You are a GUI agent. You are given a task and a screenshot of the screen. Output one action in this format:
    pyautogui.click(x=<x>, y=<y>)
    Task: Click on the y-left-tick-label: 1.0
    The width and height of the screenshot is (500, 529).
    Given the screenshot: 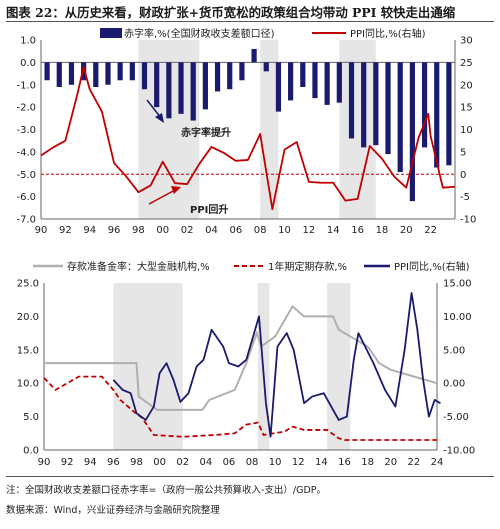 What is the action you would take?
    pyautogui.click(x=28, y=41)
    